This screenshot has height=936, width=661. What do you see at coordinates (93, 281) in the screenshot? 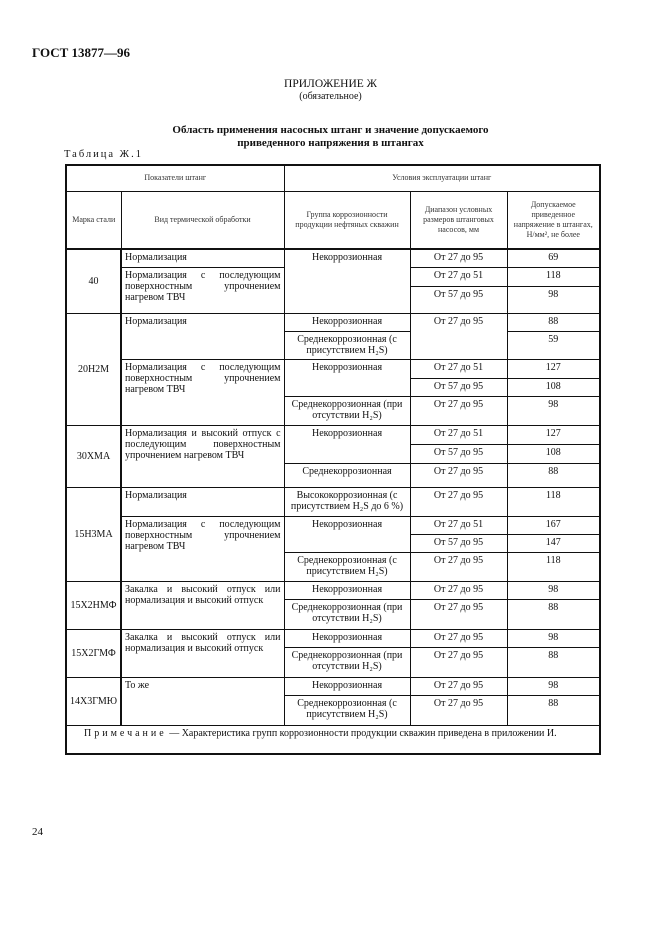
I see `steel-grade-cell: 40` at bounding box center [93, 281].